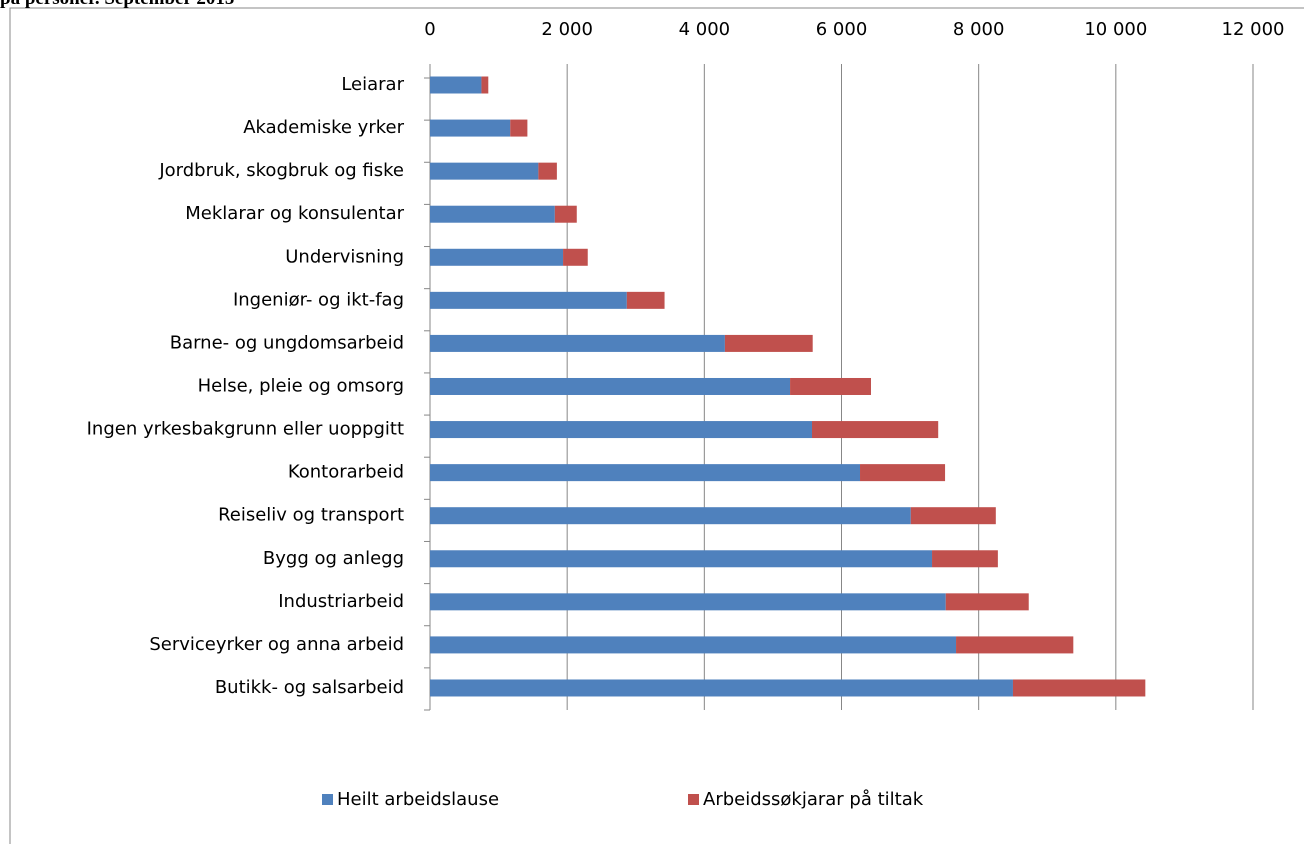 The width and height of the screenshot is (1304, 844). I want to click on y-tick-label: Undervisning, so click(344, 256).